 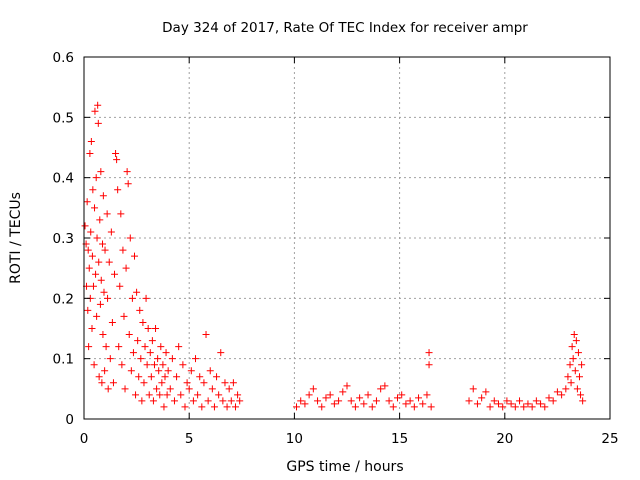 What do you see at coordinates (399, 439) in the screenshot?
I see `x-tick-label: 15` at bounding box center [399, 439].